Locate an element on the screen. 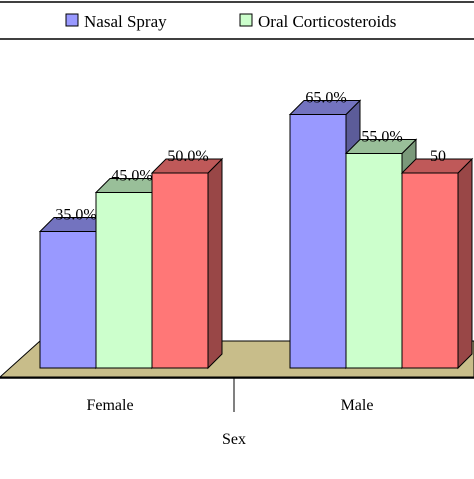 This screenshot has height=479, width=474. data-label-oral-corticosteroids-female: 45.0% is located at coordinates (131, 176).